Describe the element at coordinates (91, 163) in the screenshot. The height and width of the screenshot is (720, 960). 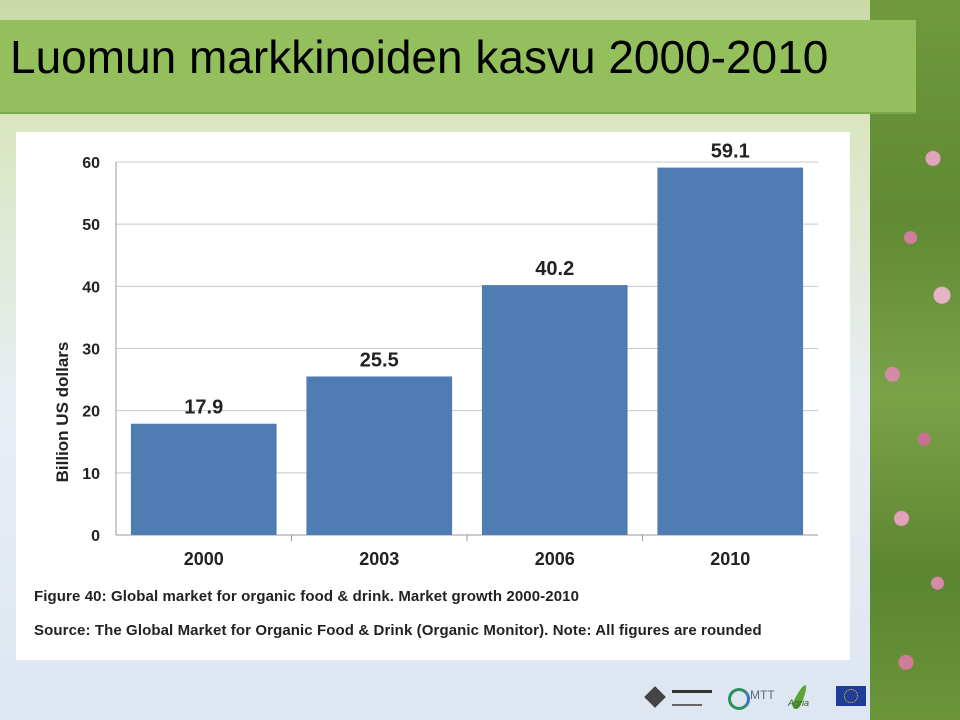
I see `y-tick-label-60: 60` at that location.